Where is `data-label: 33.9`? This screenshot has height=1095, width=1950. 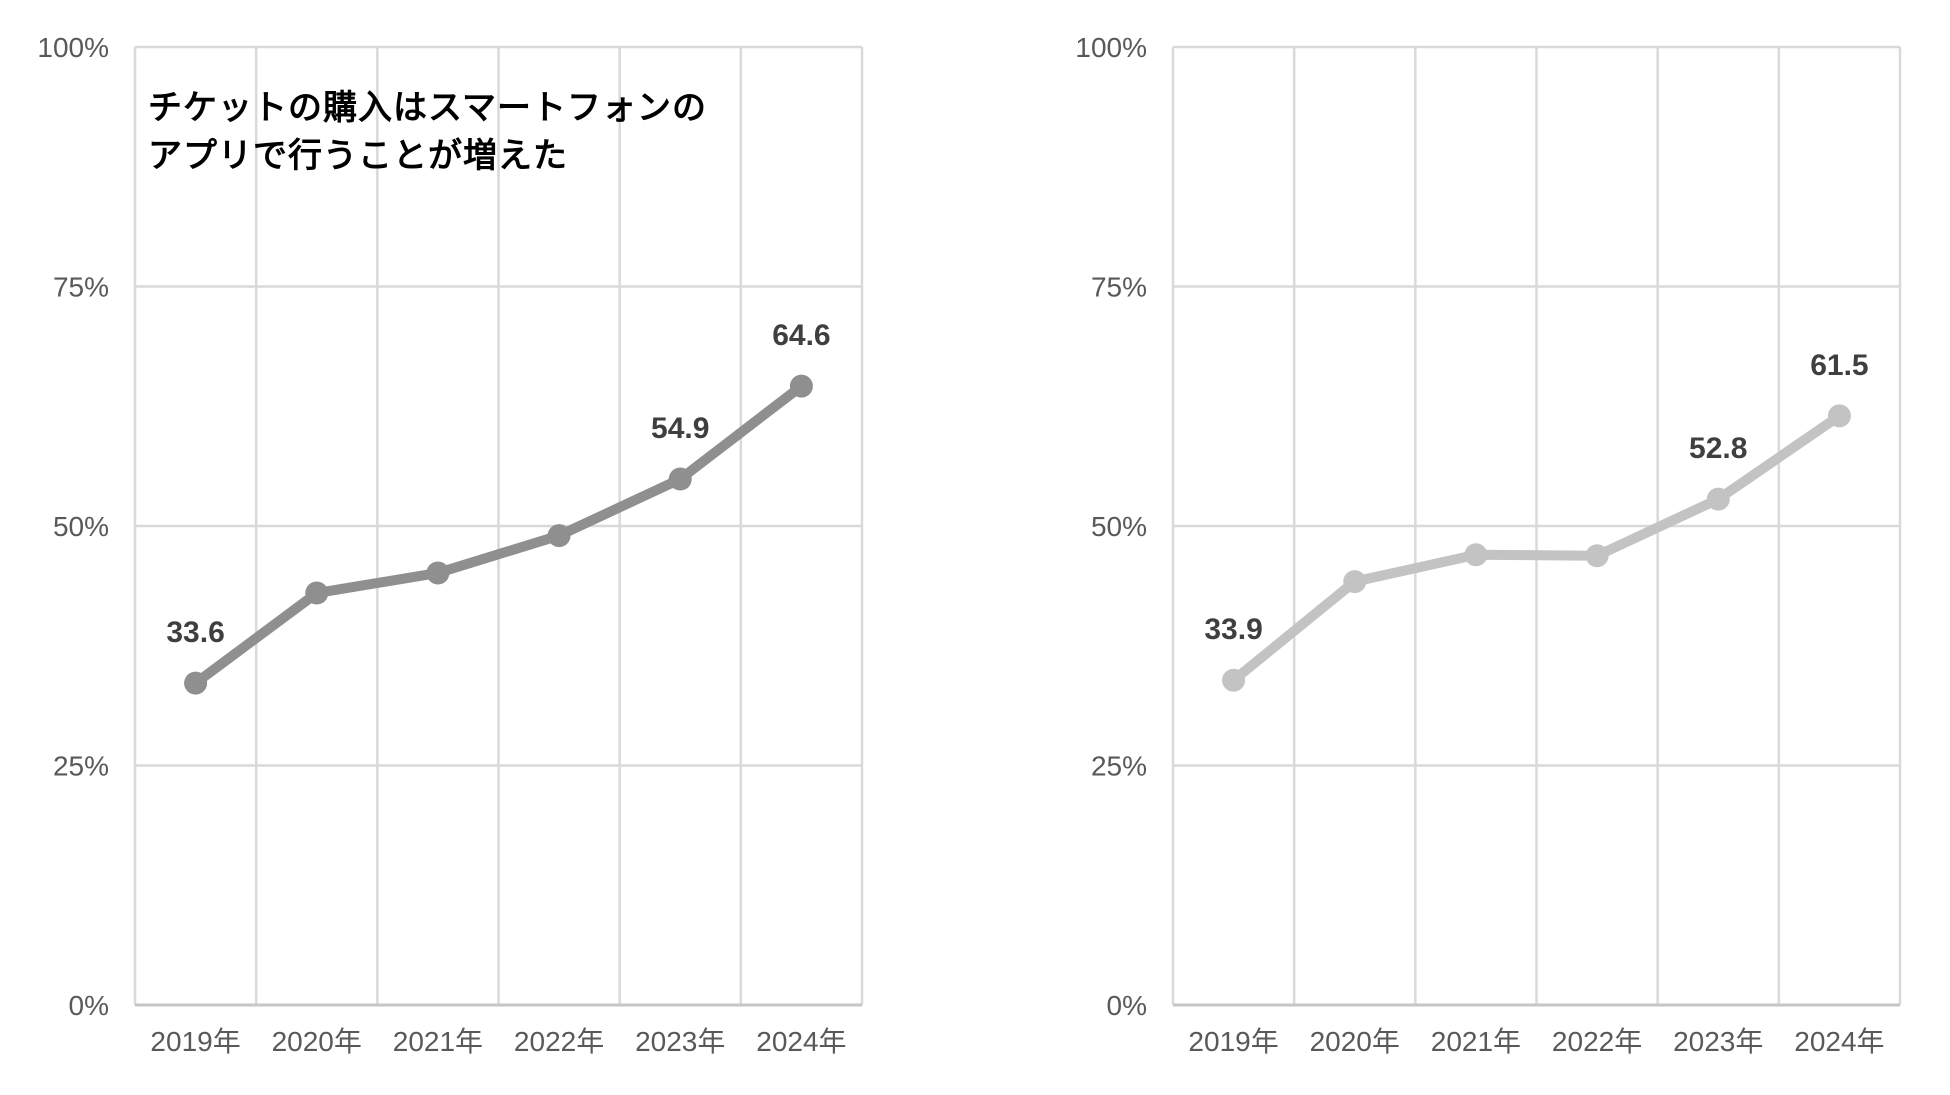 data-label: 33.9 is located at coordinates (1233, 629).